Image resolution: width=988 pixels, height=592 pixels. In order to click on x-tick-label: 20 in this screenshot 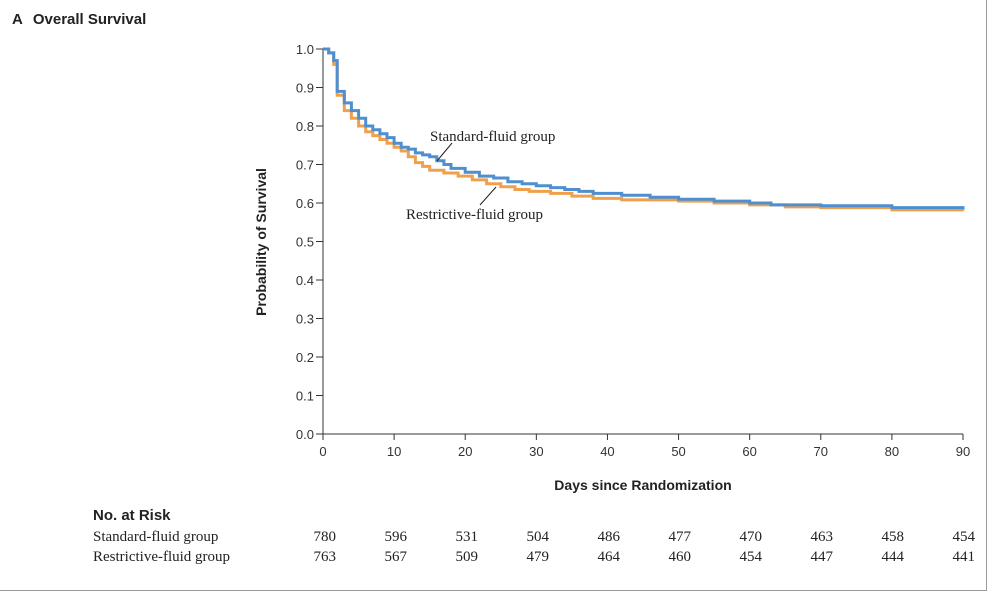, I will do `click(465, 451)`.